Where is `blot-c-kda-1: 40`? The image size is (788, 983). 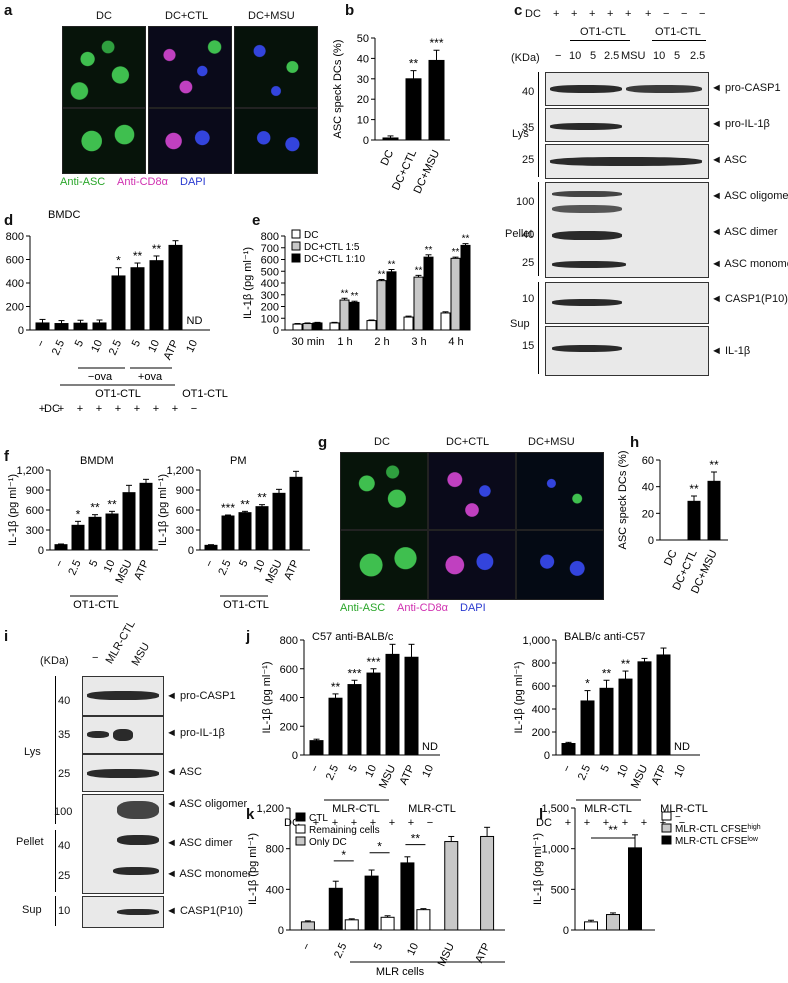 blot-c-kda-1: 40 is located at coordinates (528, 92).